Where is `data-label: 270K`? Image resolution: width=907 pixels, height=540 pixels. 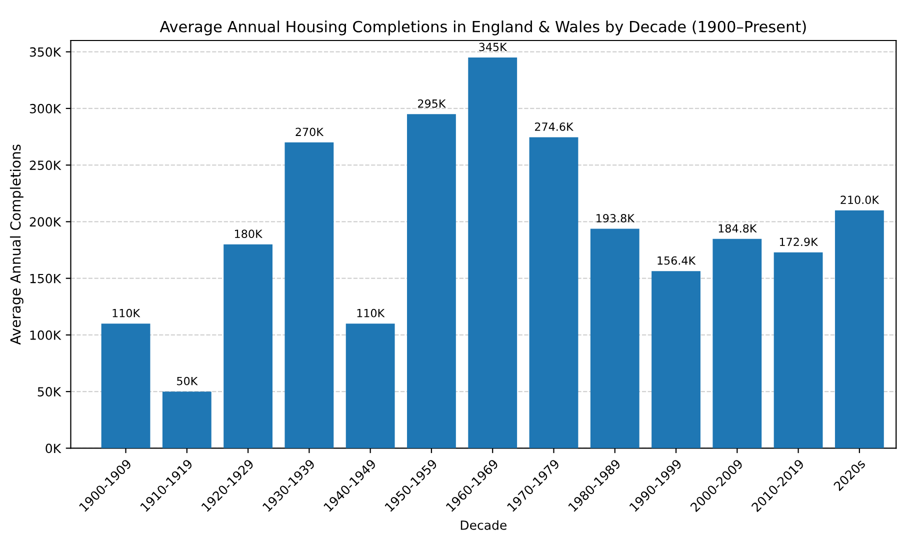 data-label: 270K is located at coordinates (310, 132).